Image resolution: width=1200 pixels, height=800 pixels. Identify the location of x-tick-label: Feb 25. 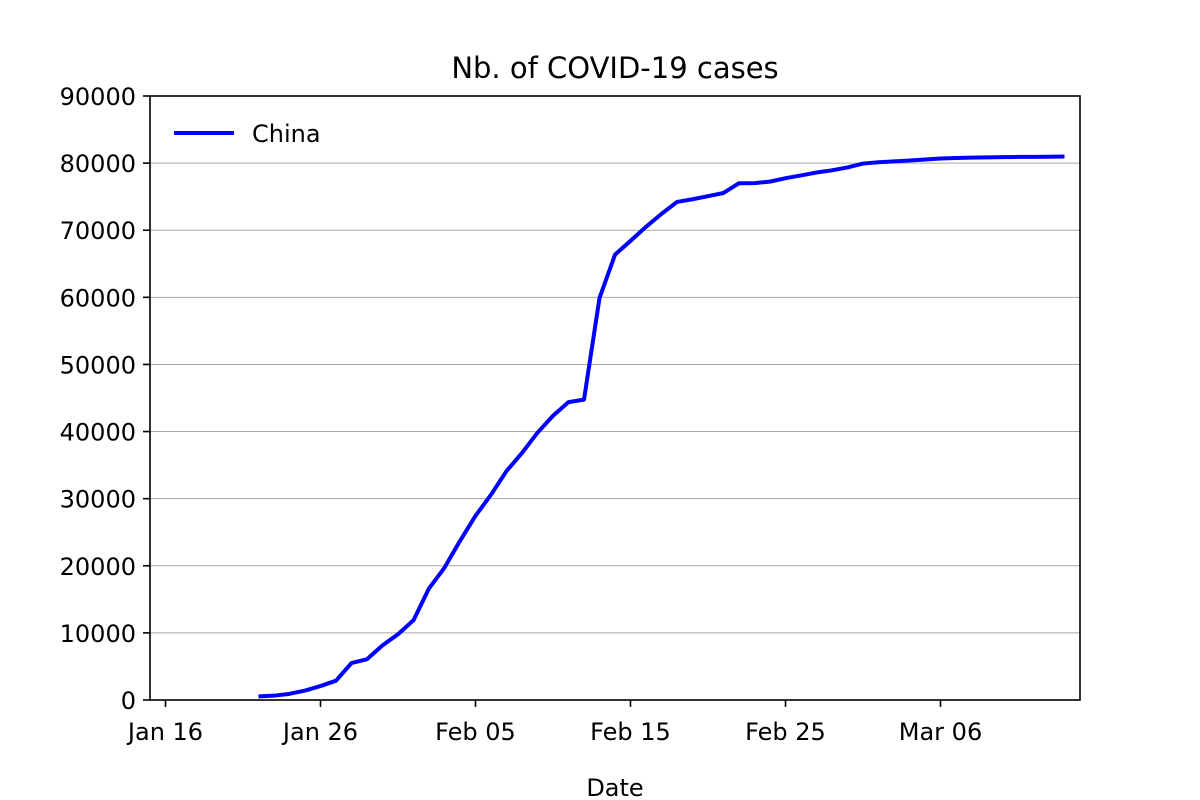
(785, 732).